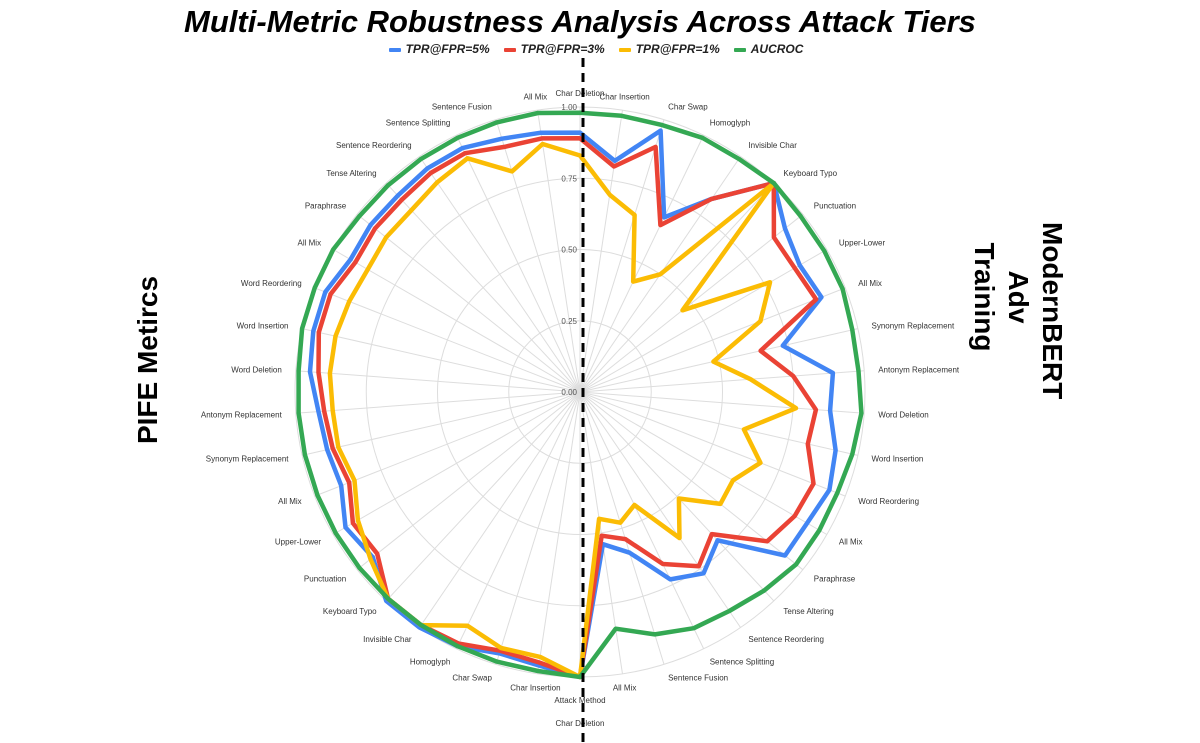 This screenshot has height=743, width=1200. Describe the element at coordinates (569, 107) in the screenshot. I see `radial-tick-label: 1.00` at that location.